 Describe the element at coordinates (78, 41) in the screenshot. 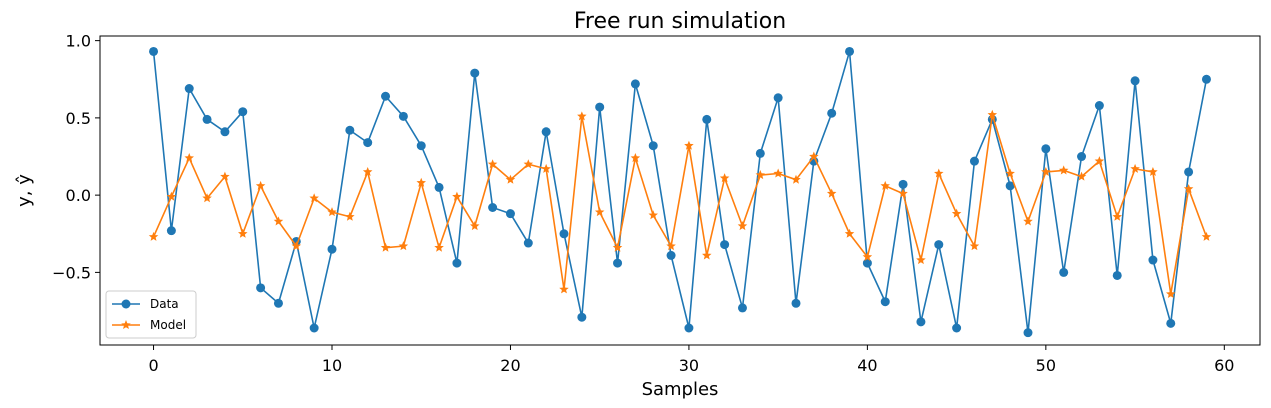

I see `y-tick-label: 1.0` at that location.